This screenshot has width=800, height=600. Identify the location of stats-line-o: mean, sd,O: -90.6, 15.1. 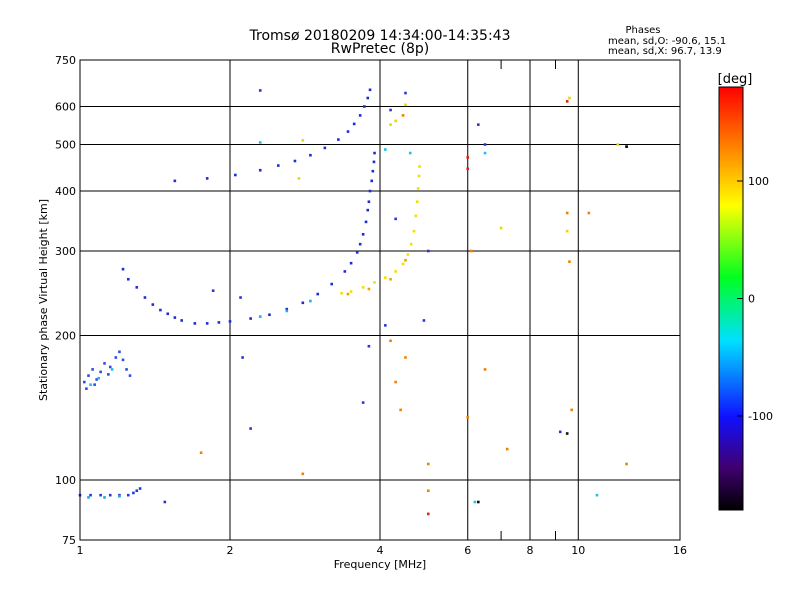
(667, 41).